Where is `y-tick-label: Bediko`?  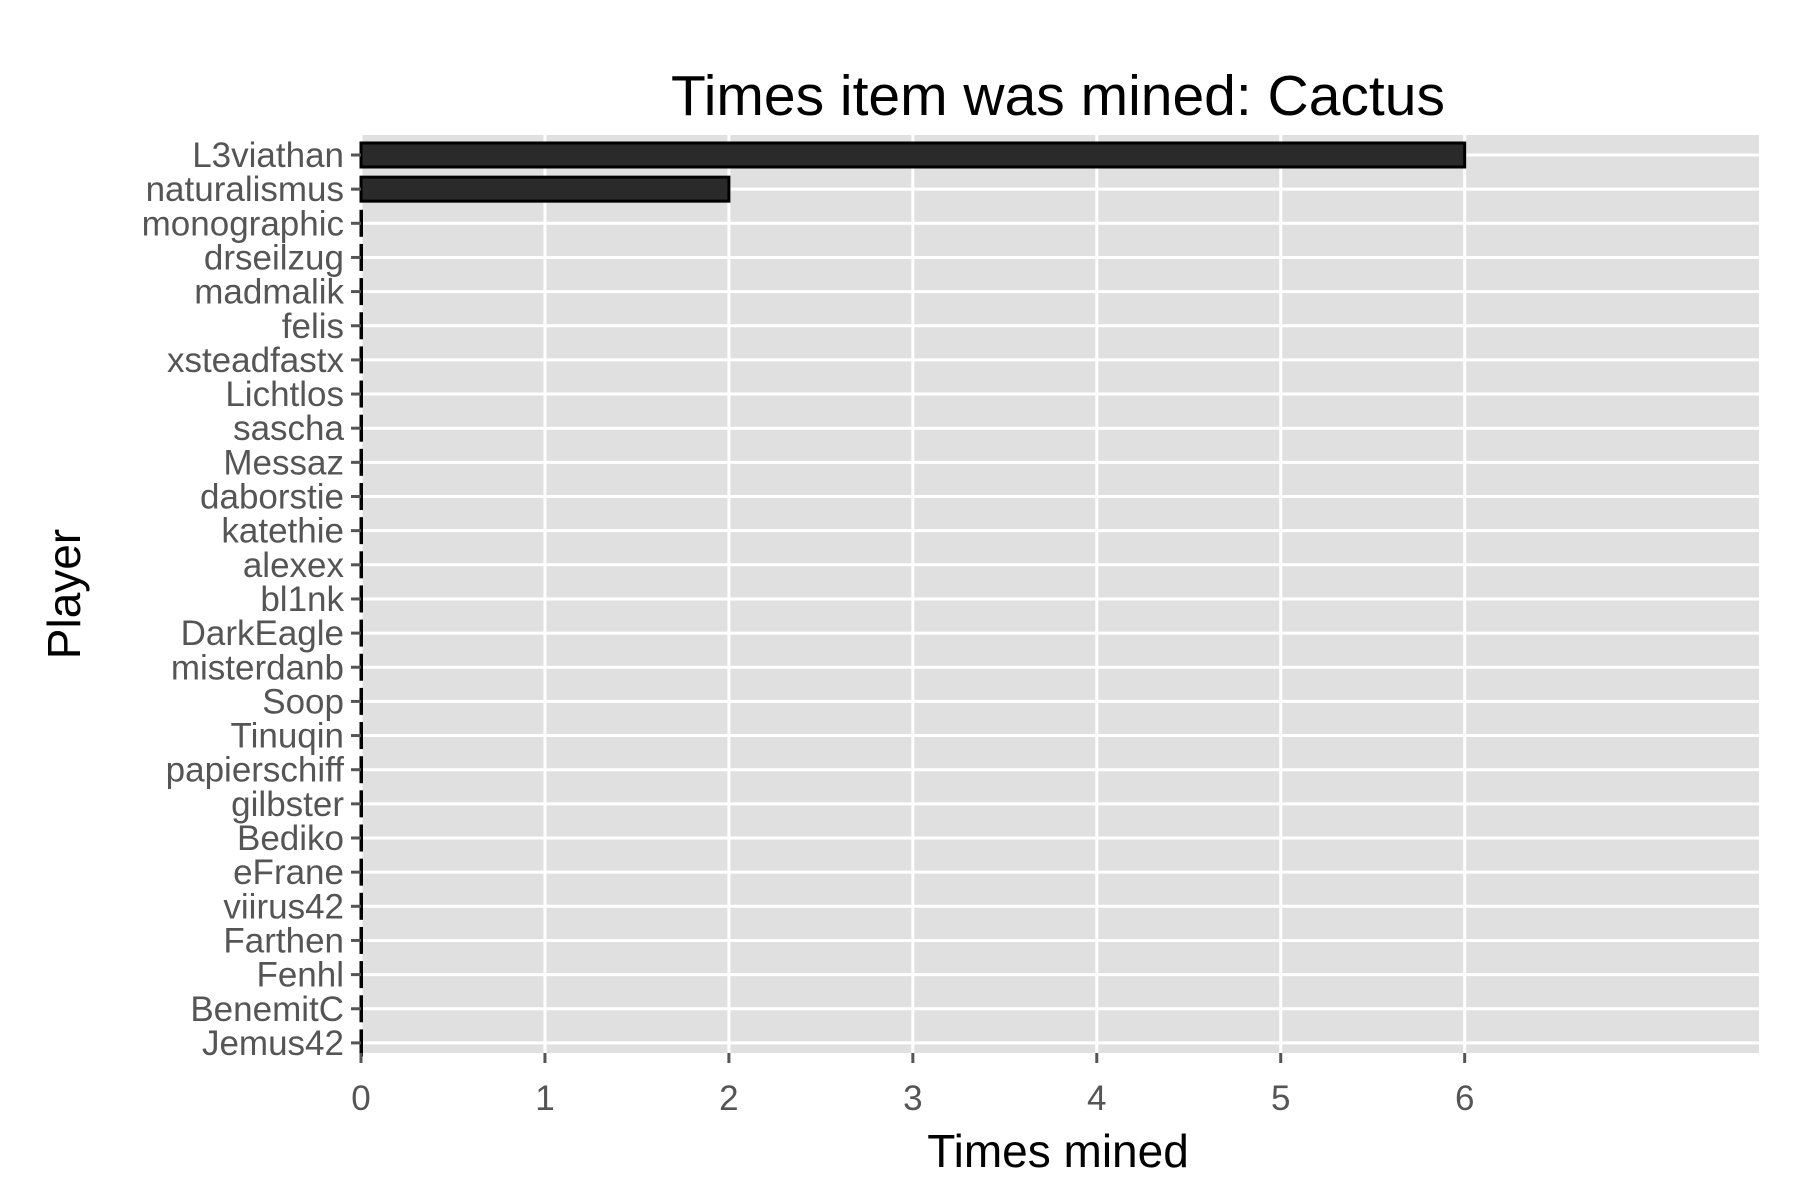
y-tick-label: Bediko is located at coordinates (290, 838).